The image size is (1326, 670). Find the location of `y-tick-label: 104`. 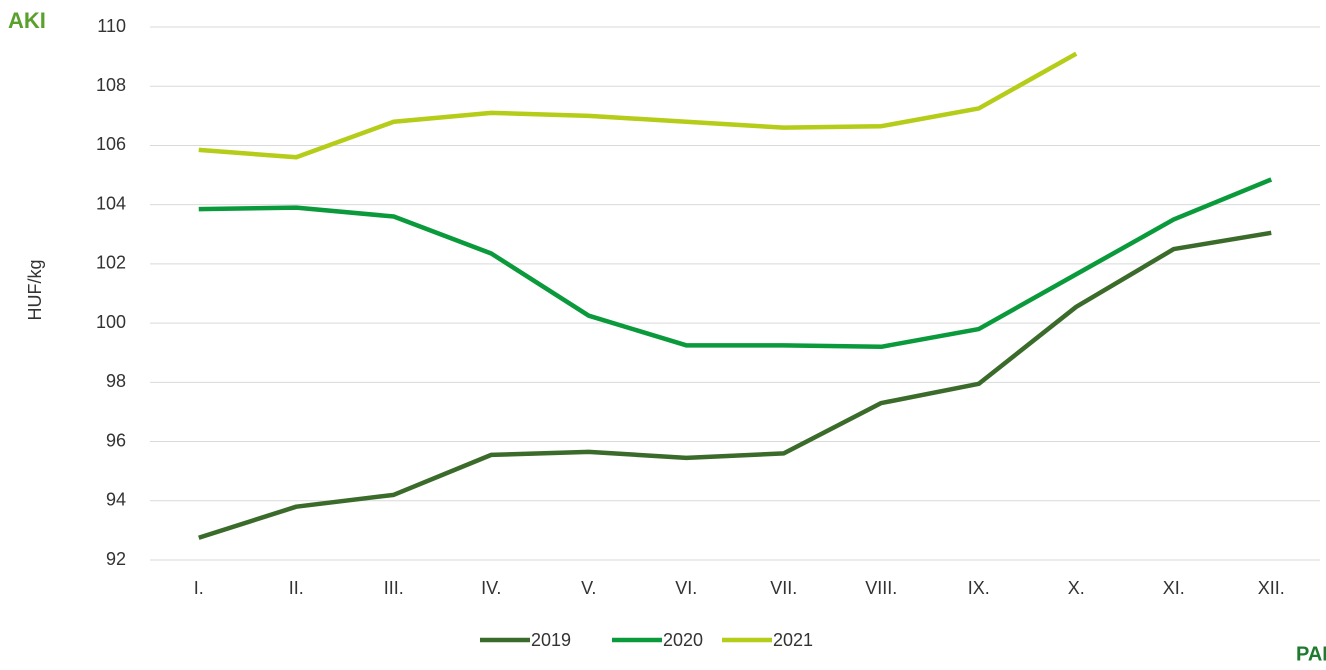

y-tick-label: 104 is located at coordinates (111, 203).